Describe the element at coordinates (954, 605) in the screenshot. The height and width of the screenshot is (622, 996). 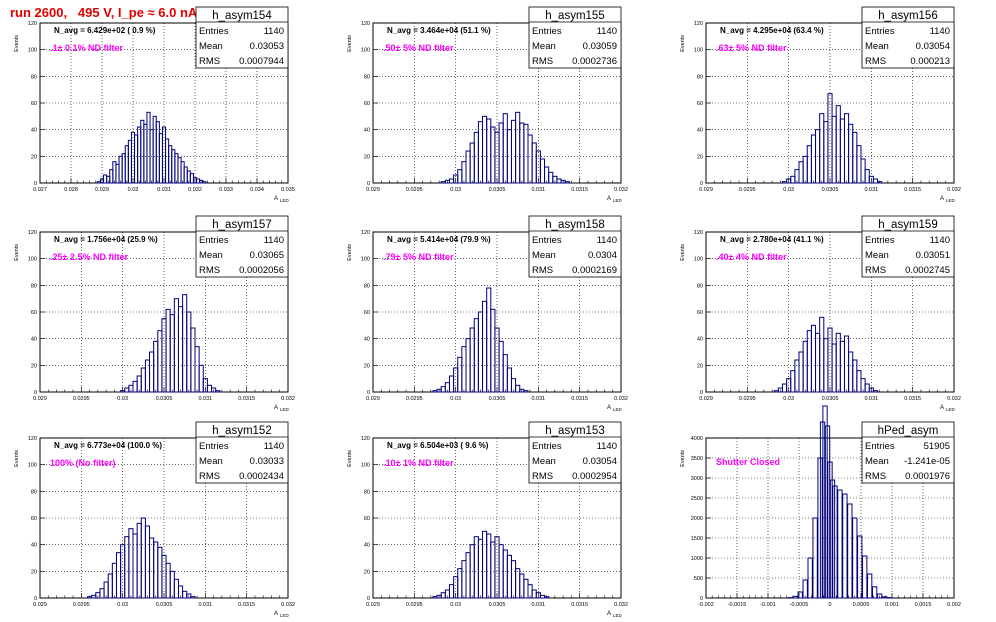
I see `x-tick-label: 0.002` at that location.